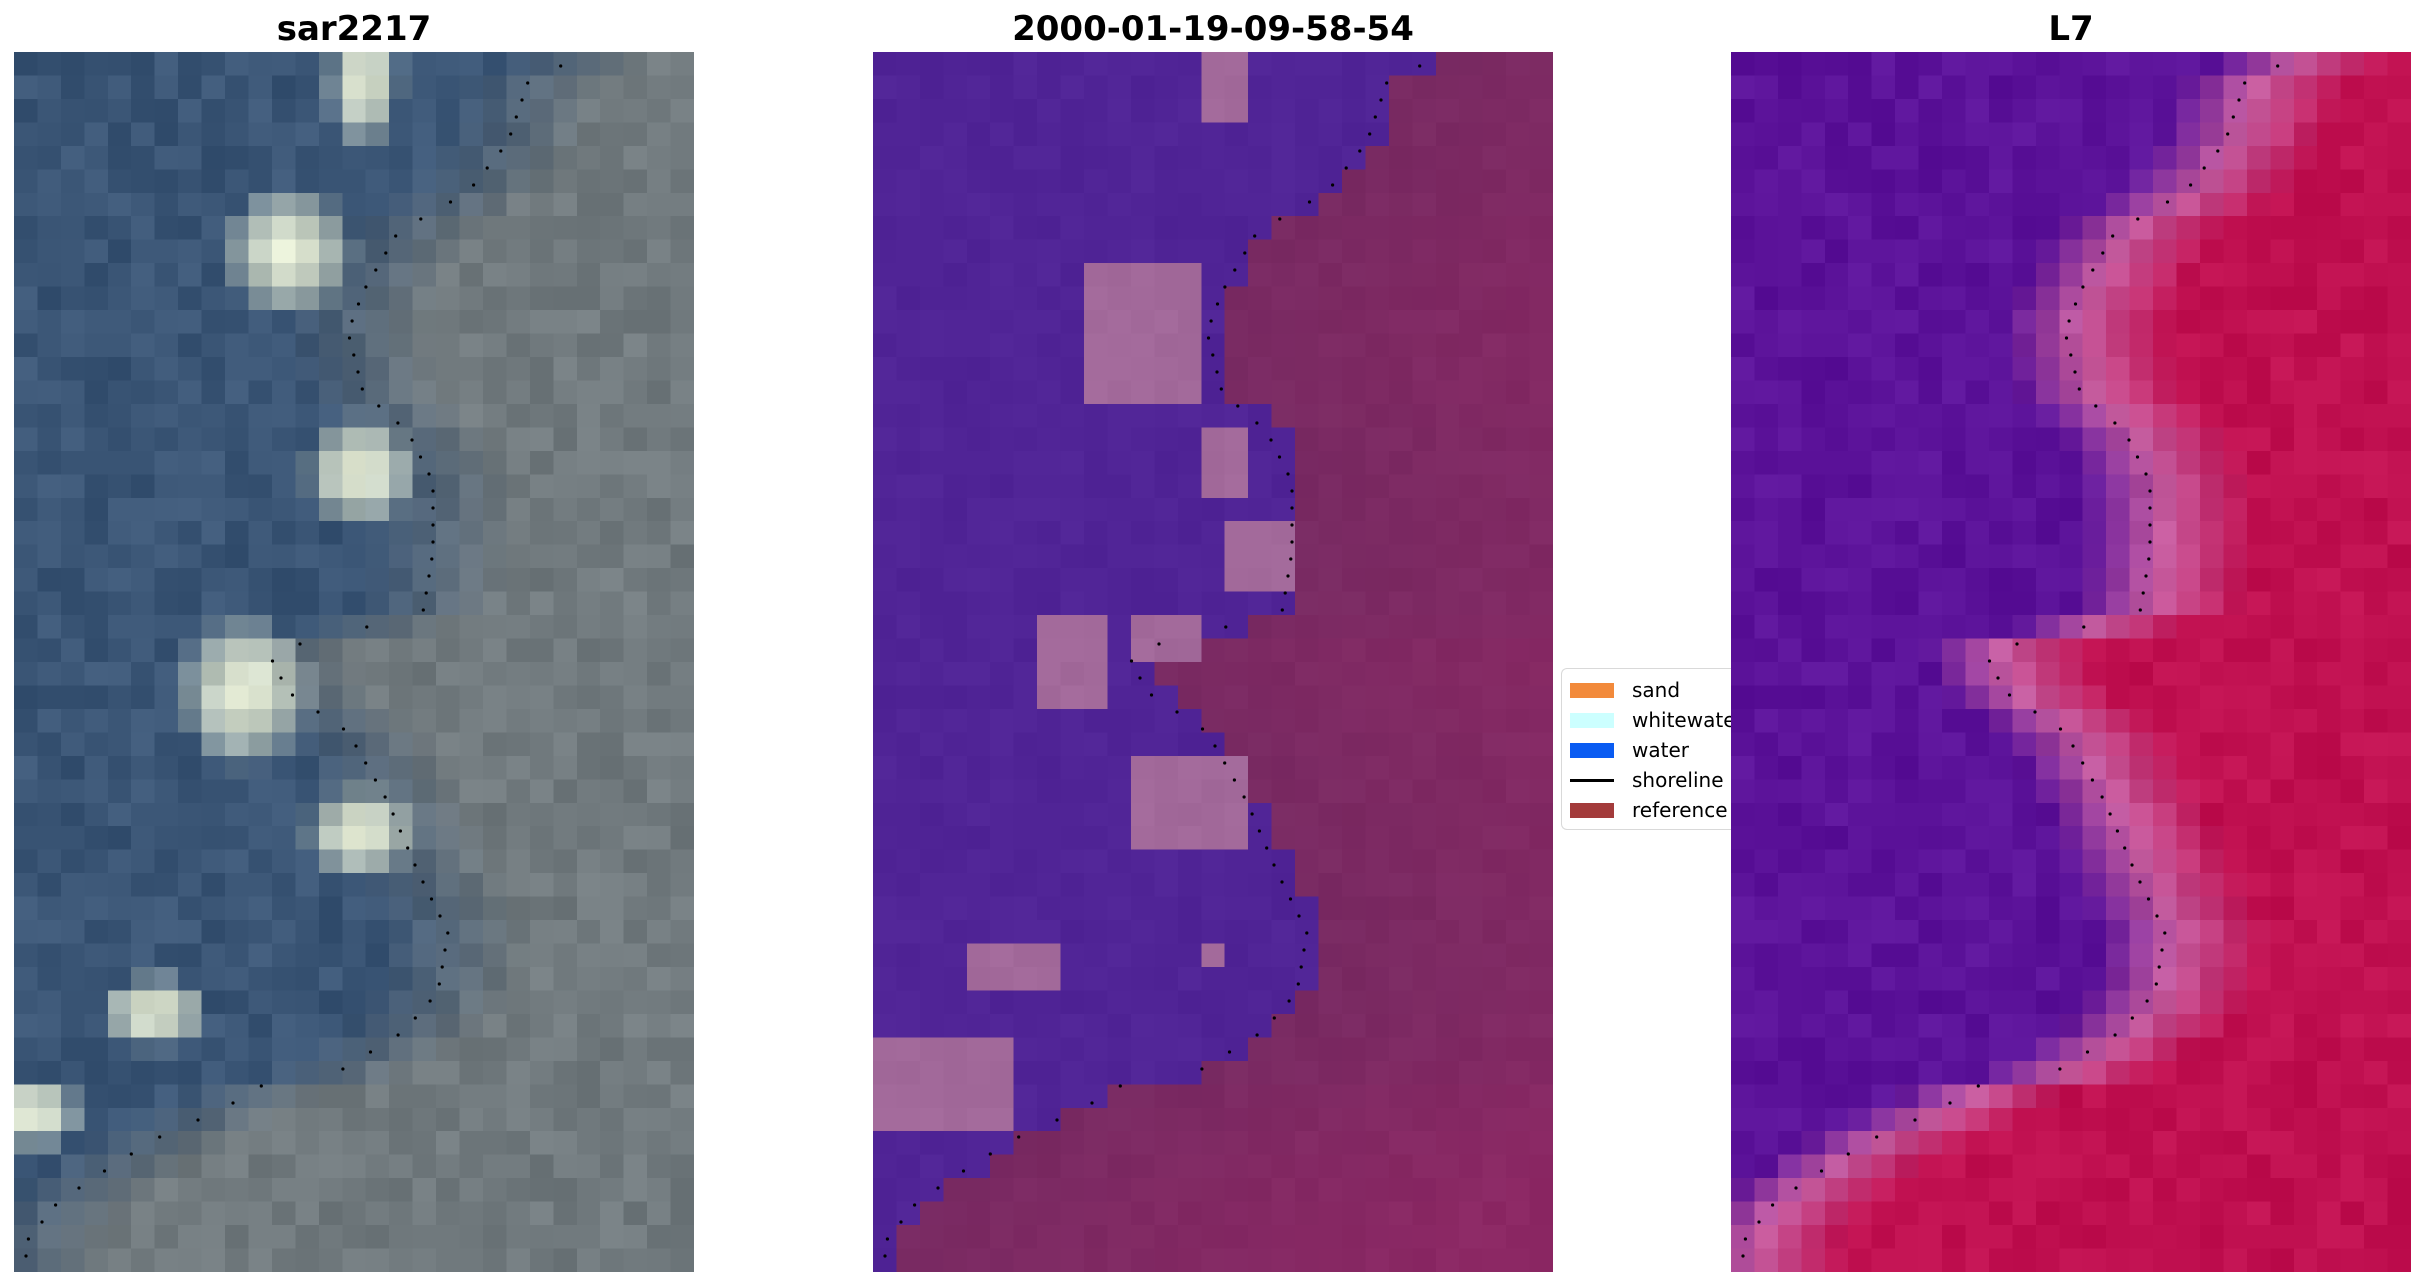 This screenshot has height=1283, width=2422. Describe the element at coordinates (1592, 720) in the screenshot. I see `whitewater-swatch` at that location.